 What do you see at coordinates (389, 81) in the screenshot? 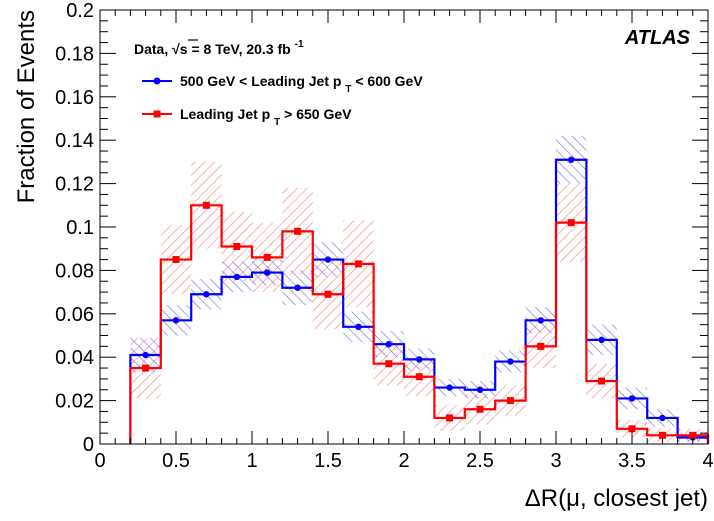
I see `legend-label-blue-tail: < 600 GeV` at bounding box center [389, 81].